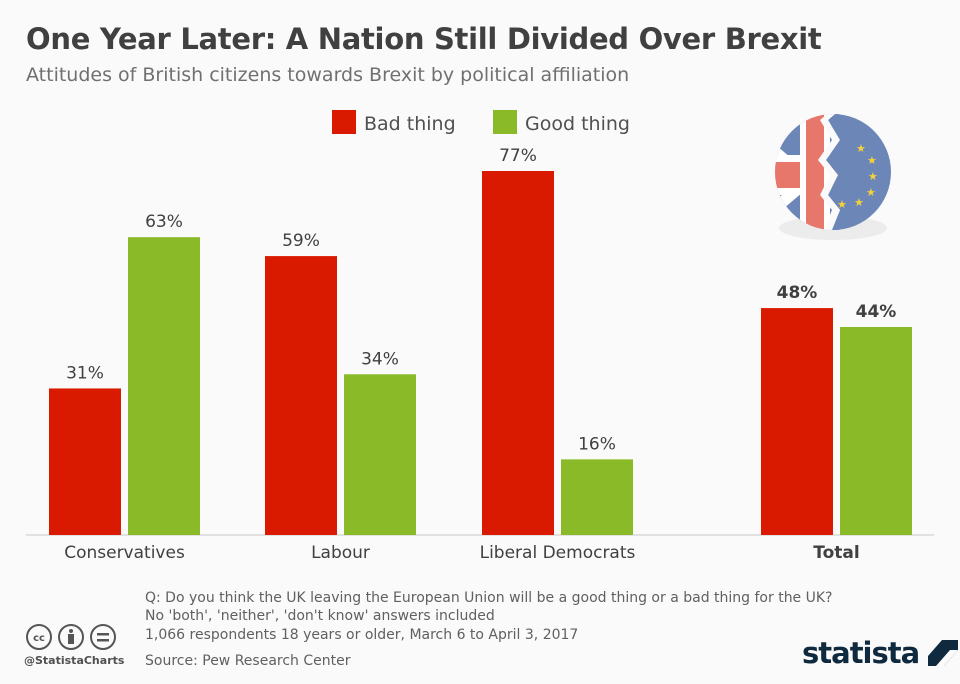 Image resolution: width=960 pixels, height=684 pixels. Describe the element at coordinates (85, 461) in the screenshot. I see `bar-conservatives-bad-thing` at that location.